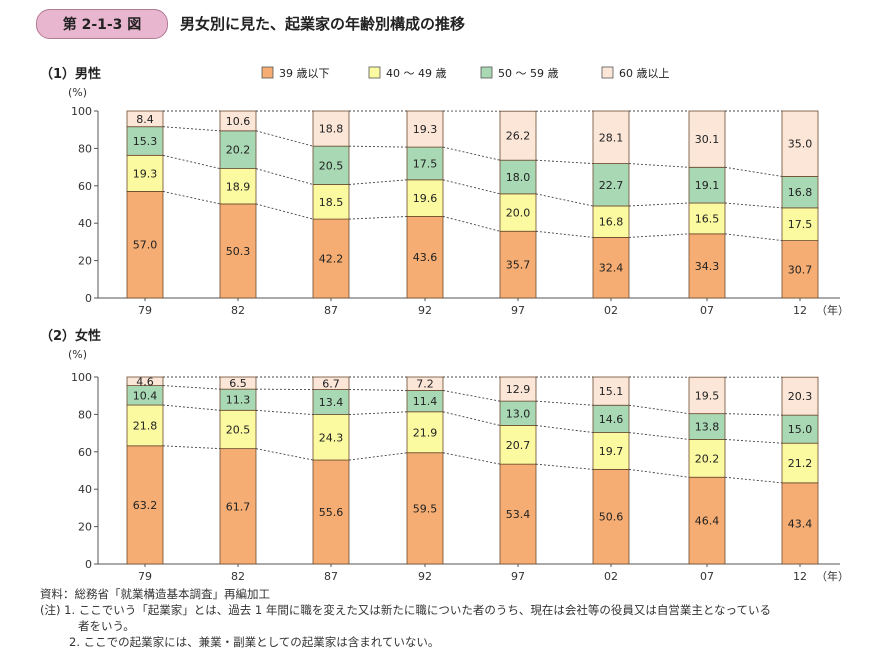 The height and width of the screenshot is (667, 893). What do you see at coordinates (611, 391) in the screenshot?
I see `data-label: 15.1` at bounding box center [611, 391].